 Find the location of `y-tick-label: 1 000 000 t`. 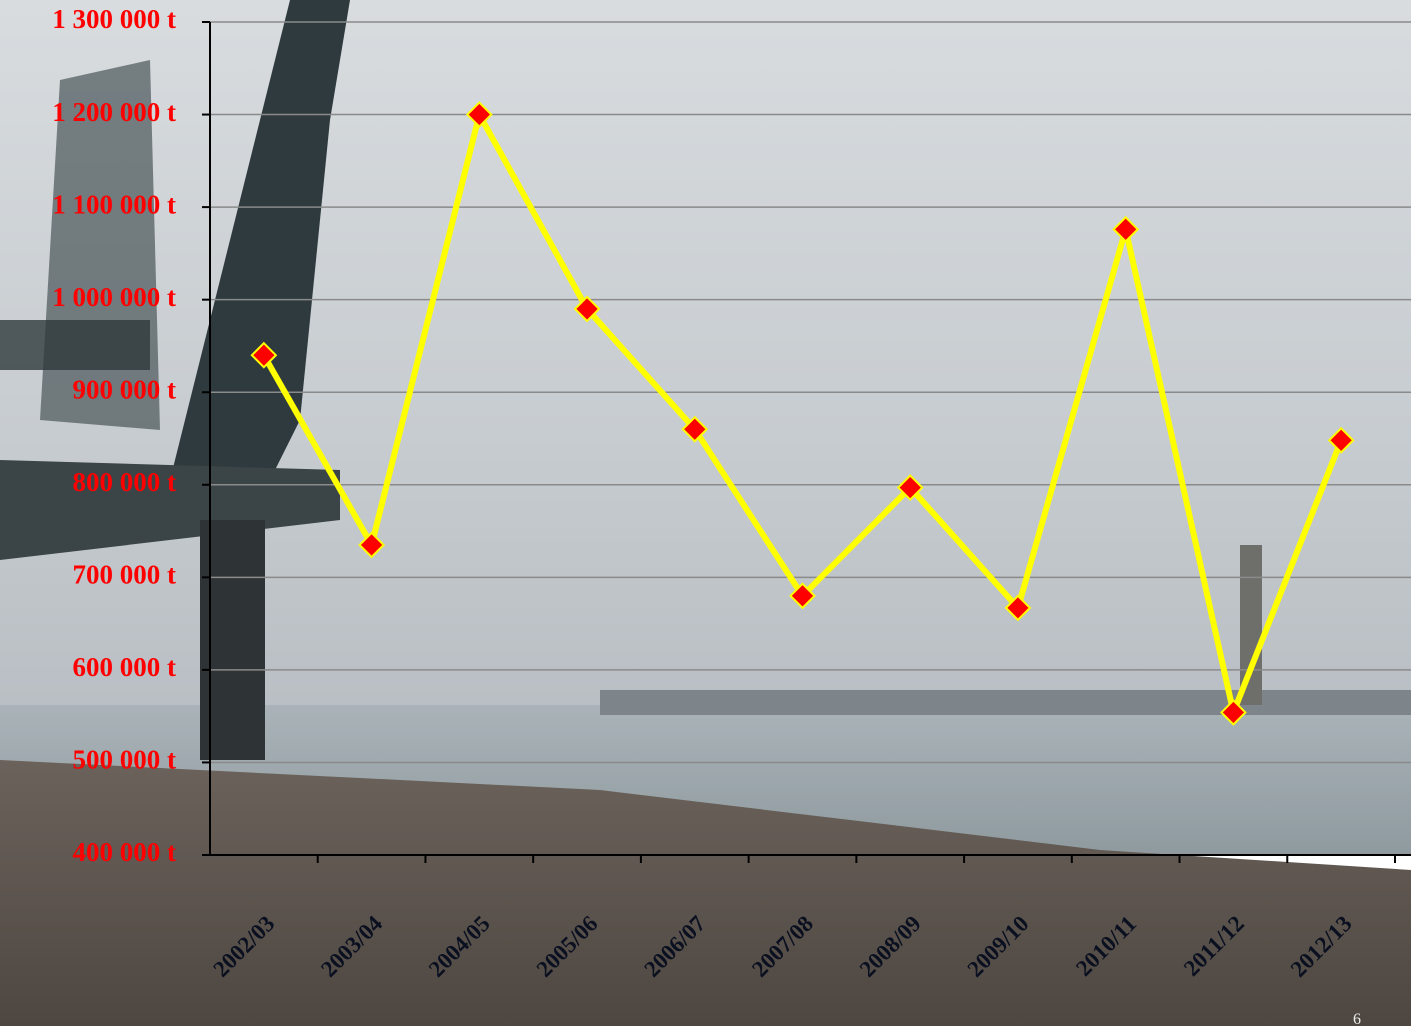

y-tick-label: 1 000 000 t is located at coordinates (114, 297).